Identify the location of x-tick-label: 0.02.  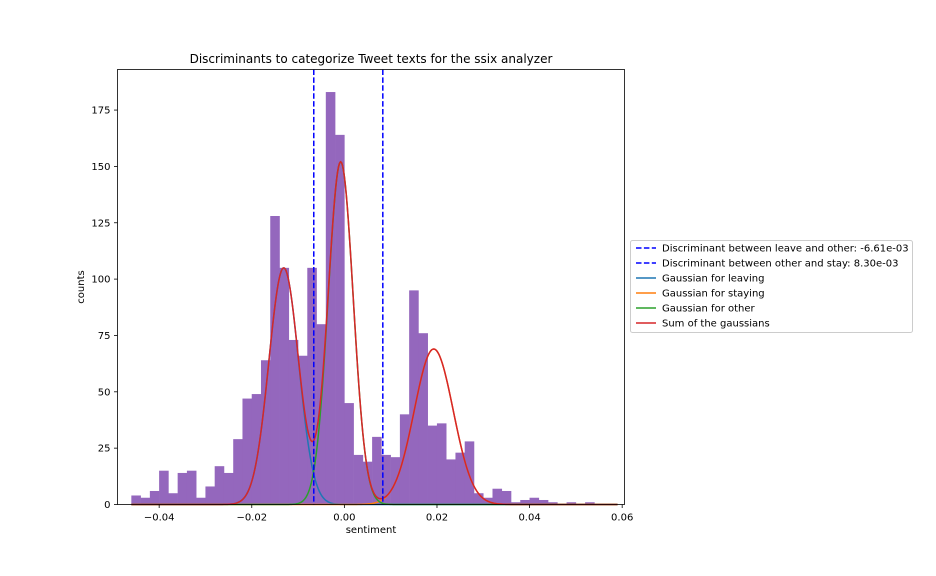
(437, 518).